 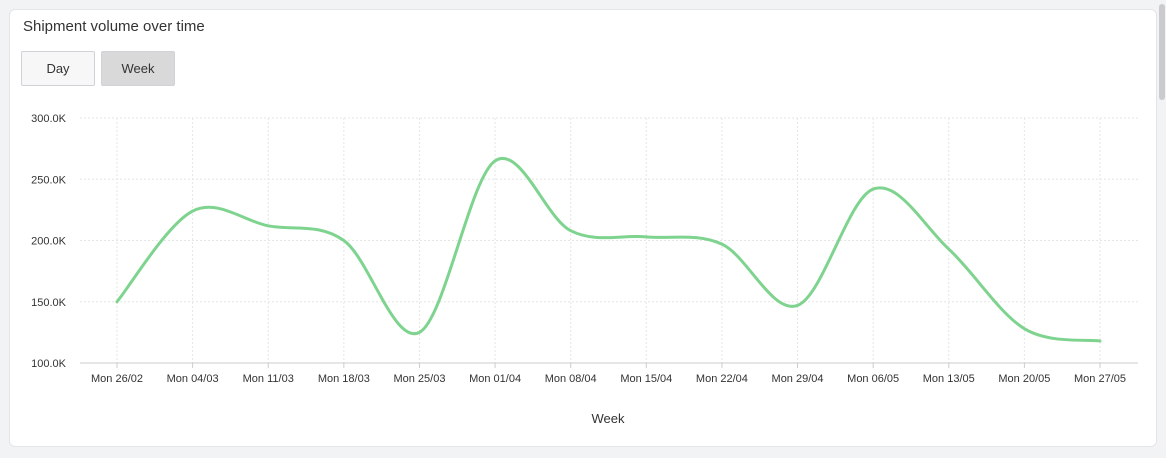 I want to click on y-tick-label: 200.0K, so click(x=49, y=242).